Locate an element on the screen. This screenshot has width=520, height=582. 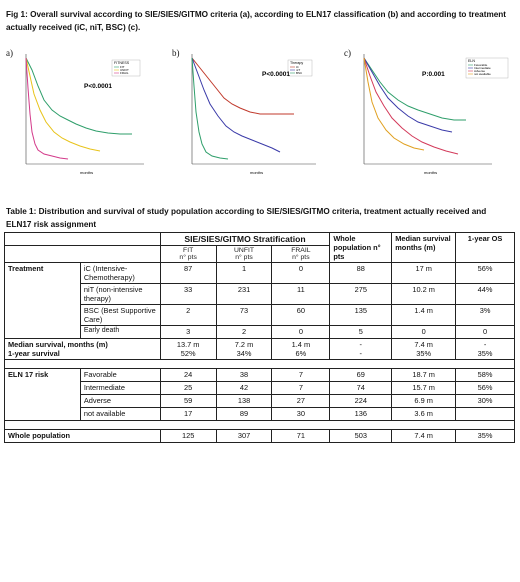
header-median: Median survival months (m) is located at coordinates (424, 247).